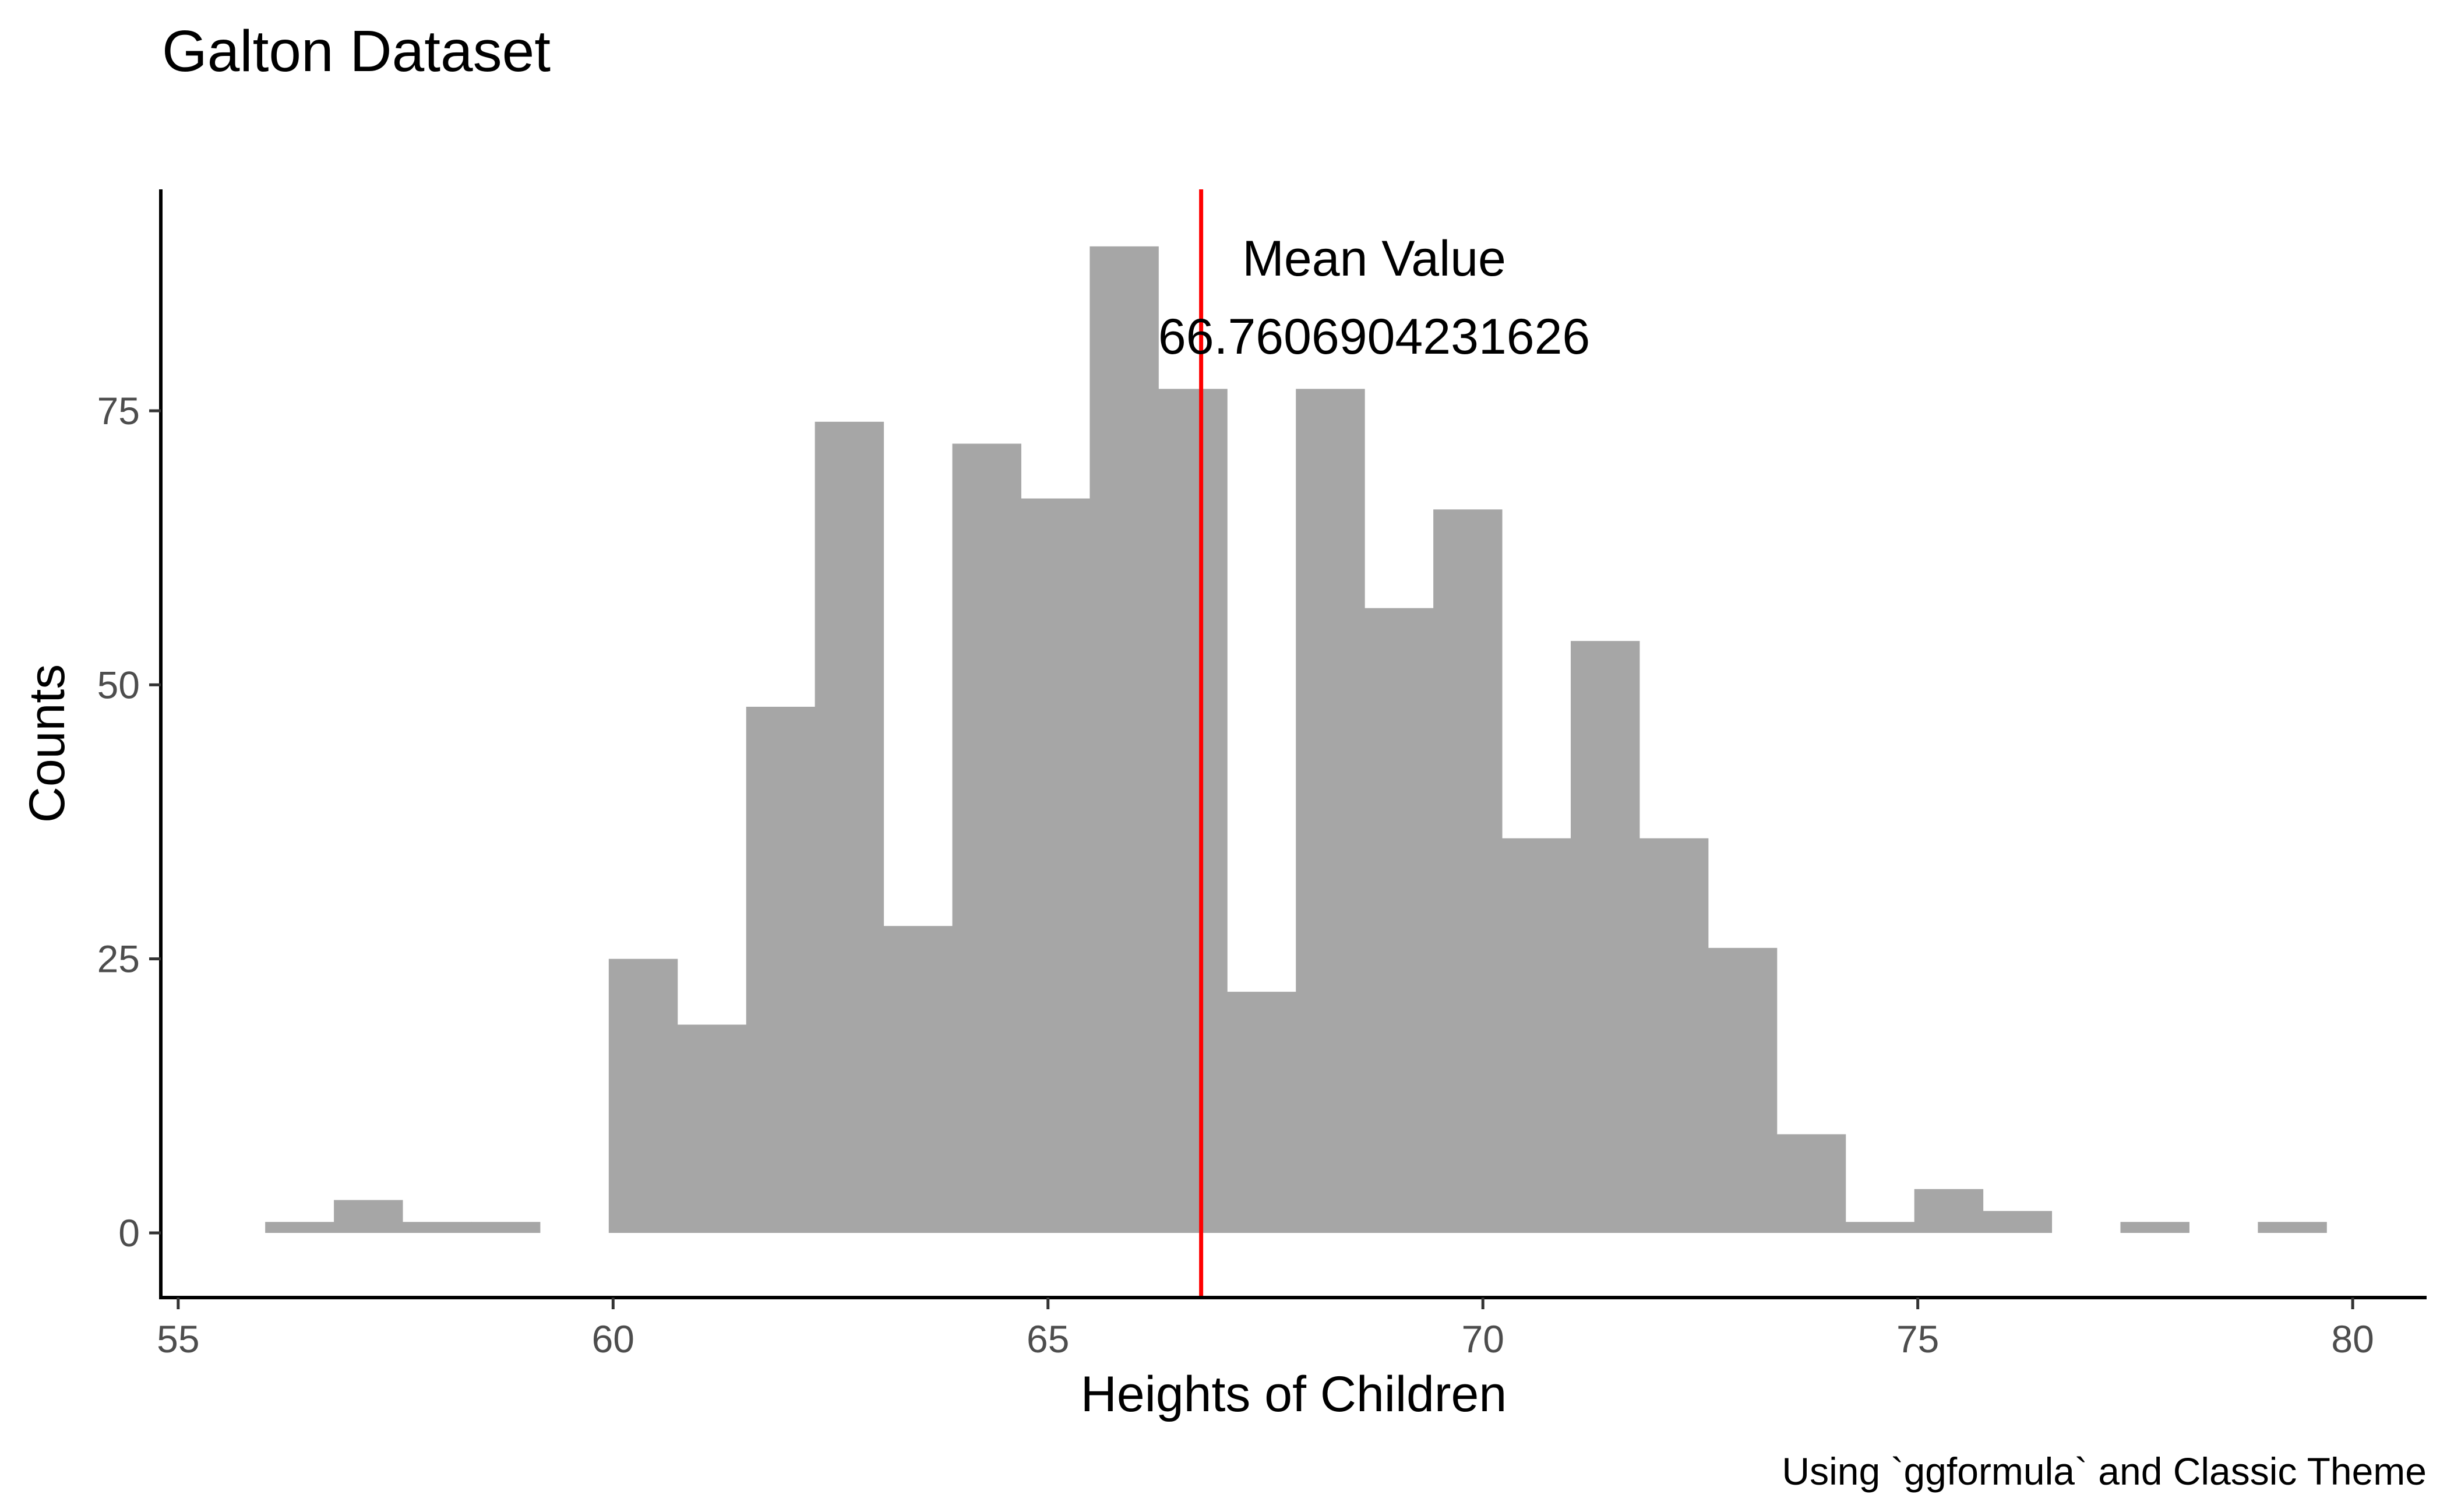 The height and width of the screenshot is (1512, 2447). I want to click on x-tick-label: 60, so click(613, 1339).